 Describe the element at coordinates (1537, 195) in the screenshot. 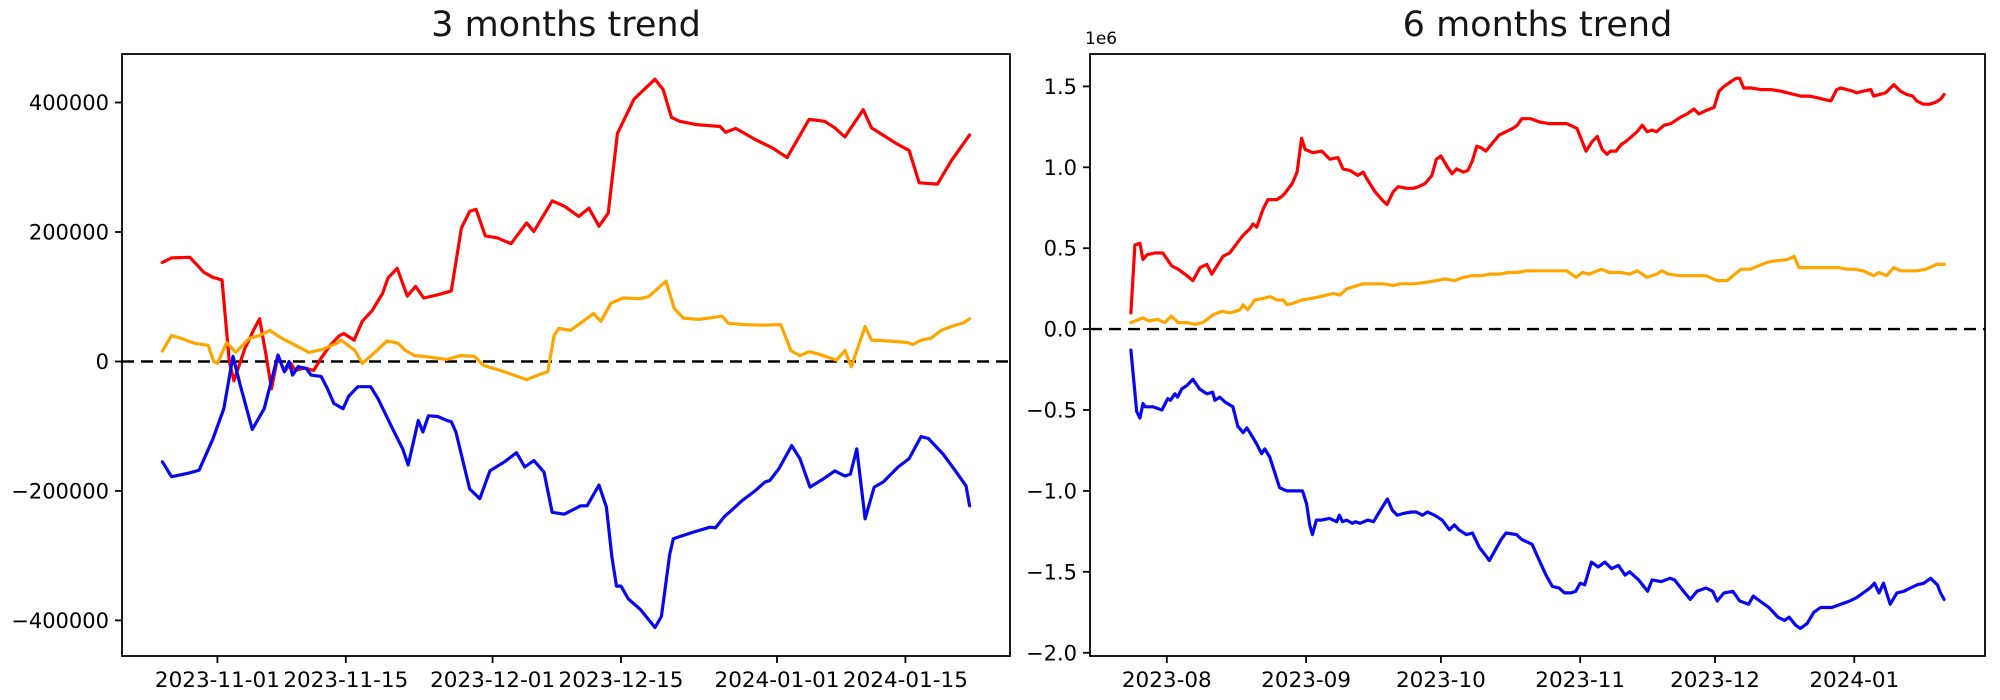

I see `series-red` at that location.